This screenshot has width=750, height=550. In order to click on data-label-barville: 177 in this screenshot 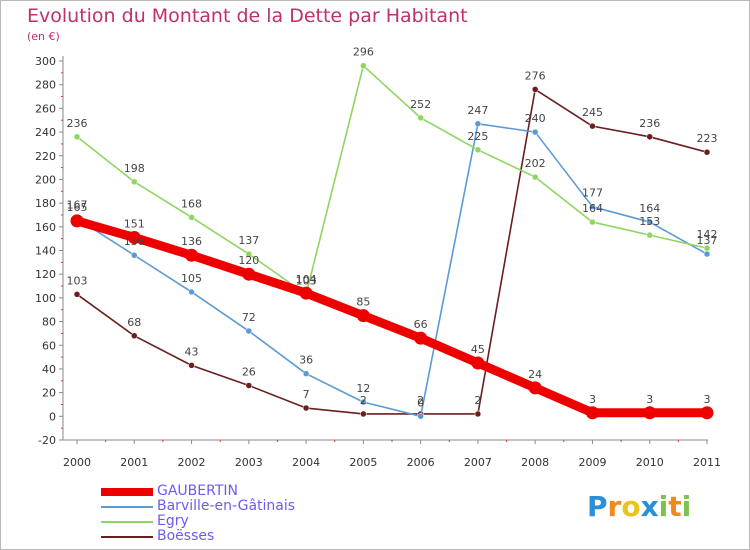, I will do `click(592, 193)`.